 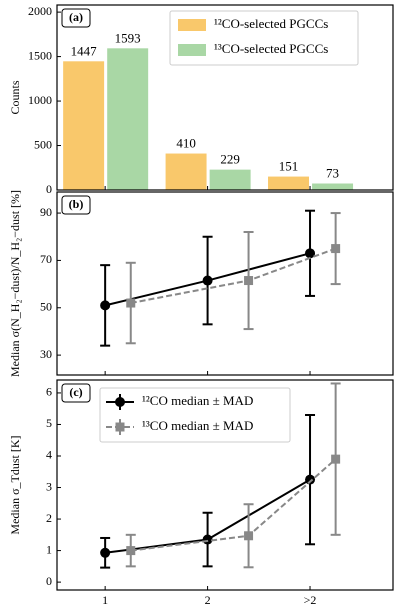 I want to click on y-tick-label: 90, so click(x=46, y=212).